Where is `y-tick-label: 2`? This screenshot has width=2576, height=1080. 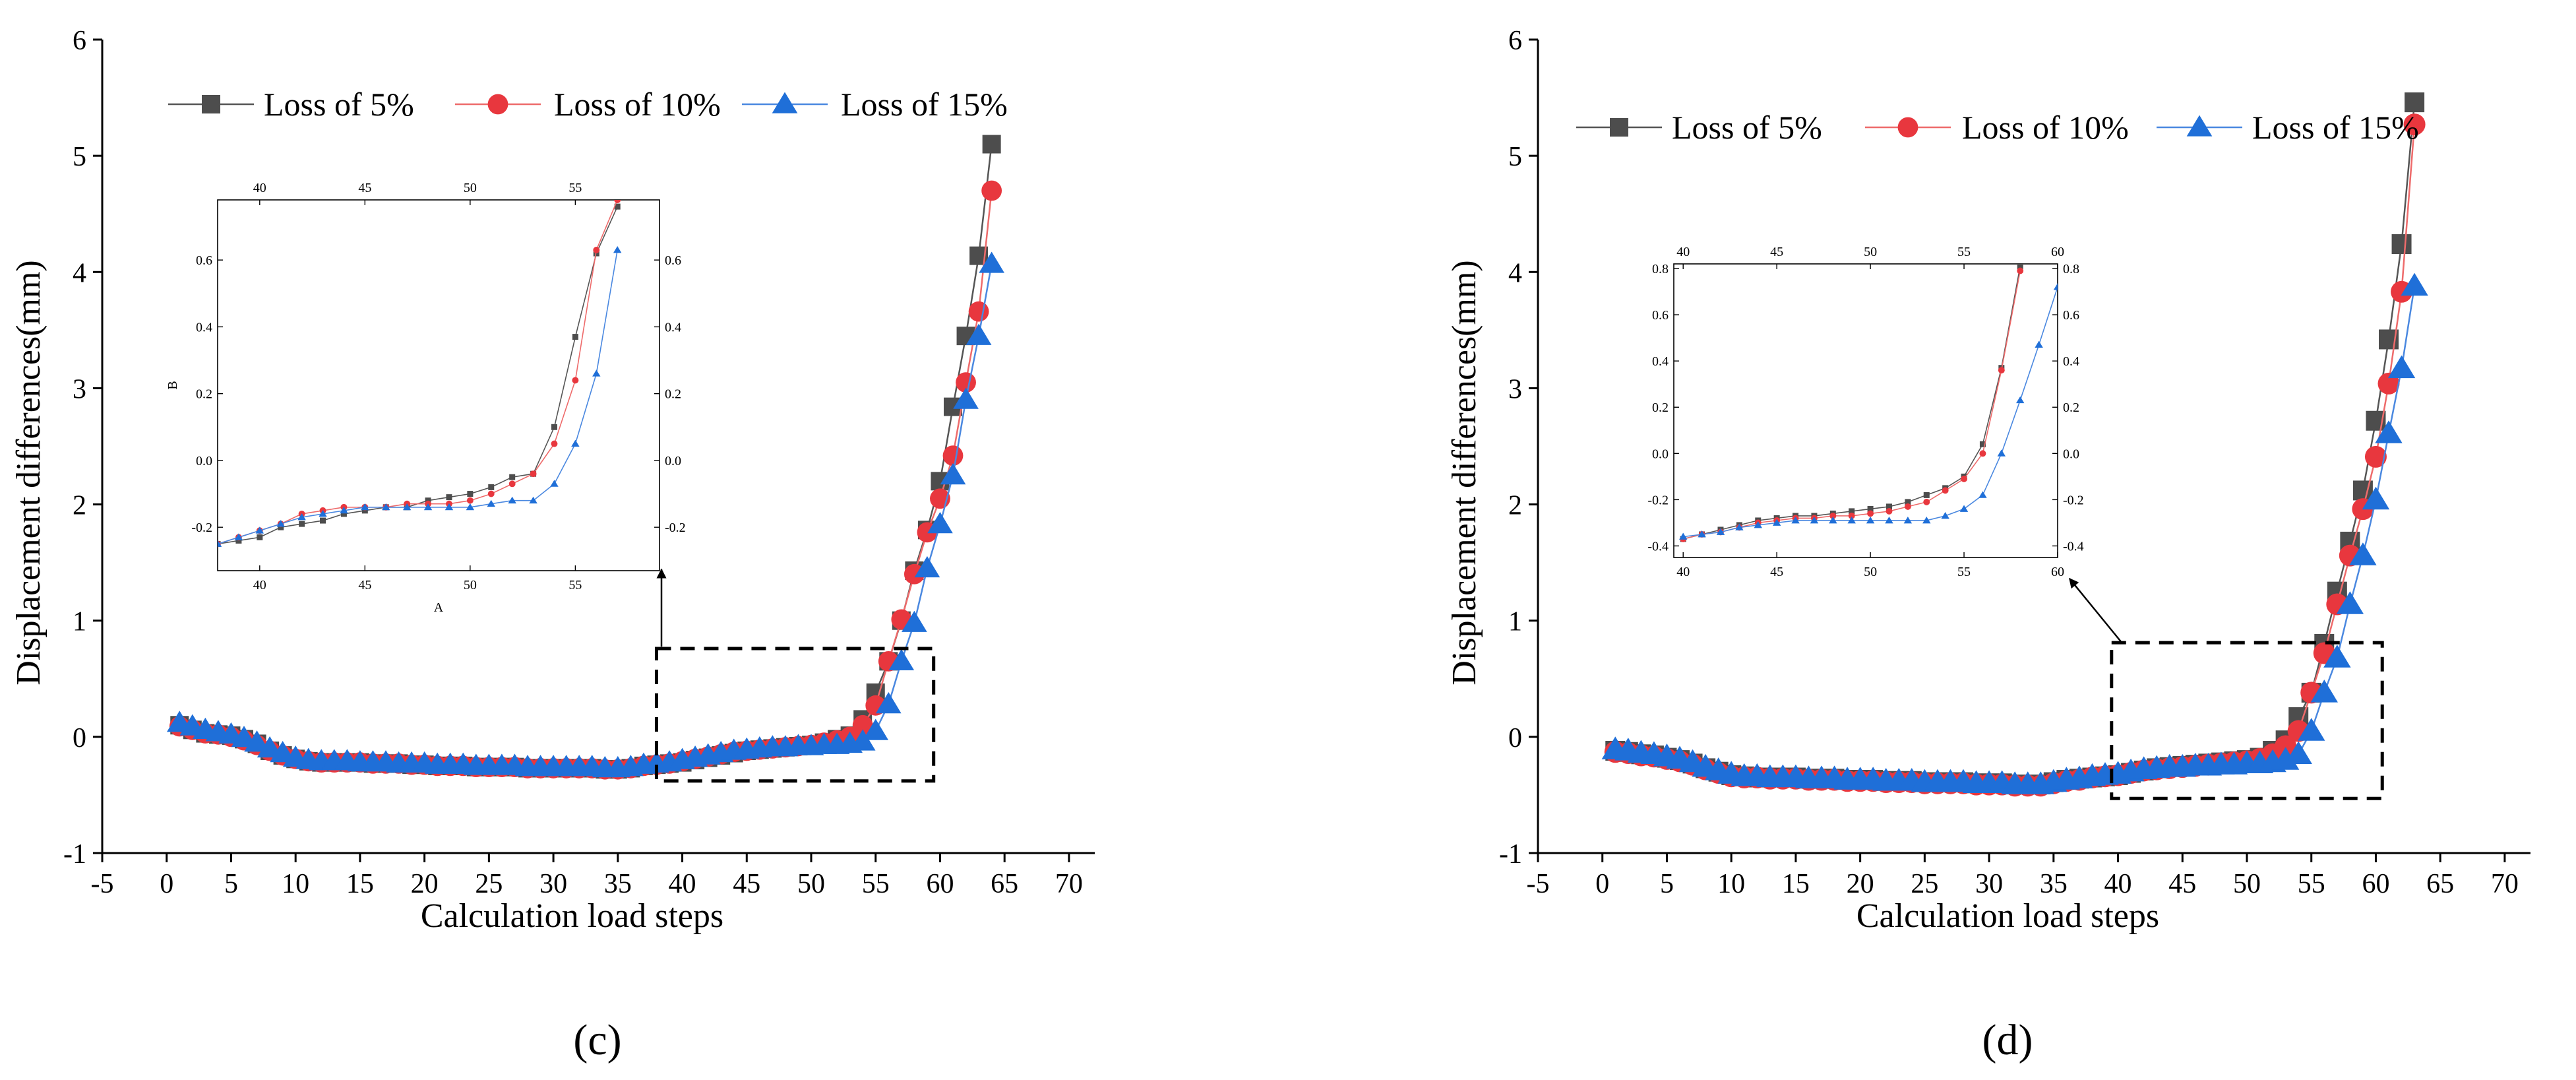
y-tick-label: 2 is located at coordinates (1515, 506).